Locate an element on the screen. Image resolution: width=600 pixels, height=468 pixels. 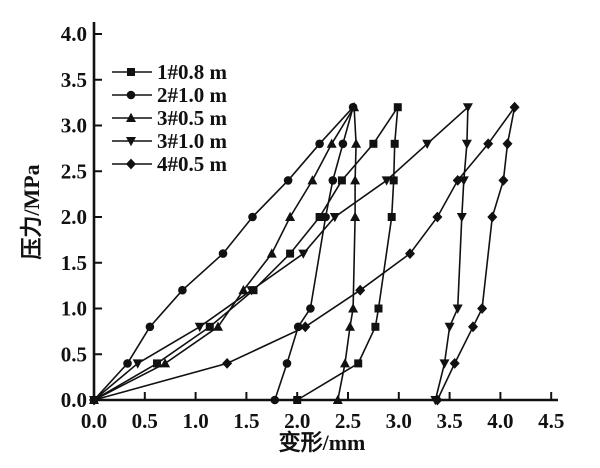
legend-label-4: 3#1.0 m is located at coordinates (192, 141).